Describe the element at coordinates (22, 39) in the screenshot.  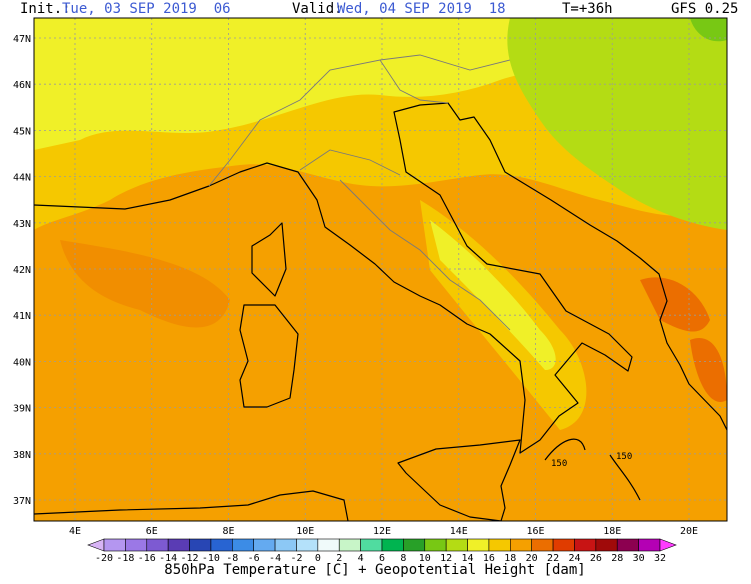
I see `lat-label: 47N` at that location.